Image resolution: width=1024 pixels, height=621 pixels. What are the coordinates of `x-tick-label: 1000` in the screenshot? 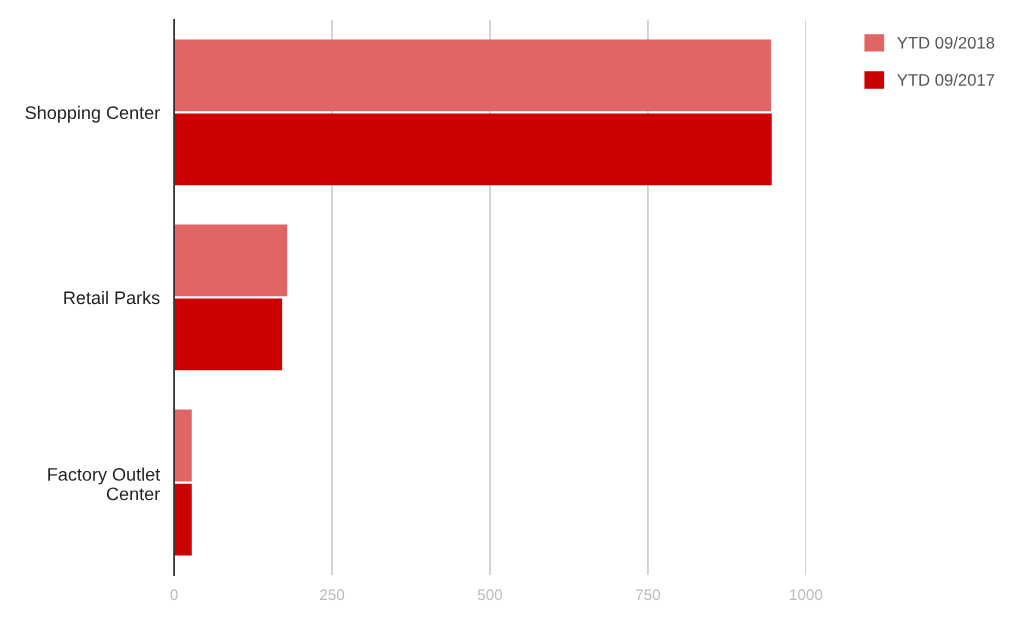 It's located at (806, 595).